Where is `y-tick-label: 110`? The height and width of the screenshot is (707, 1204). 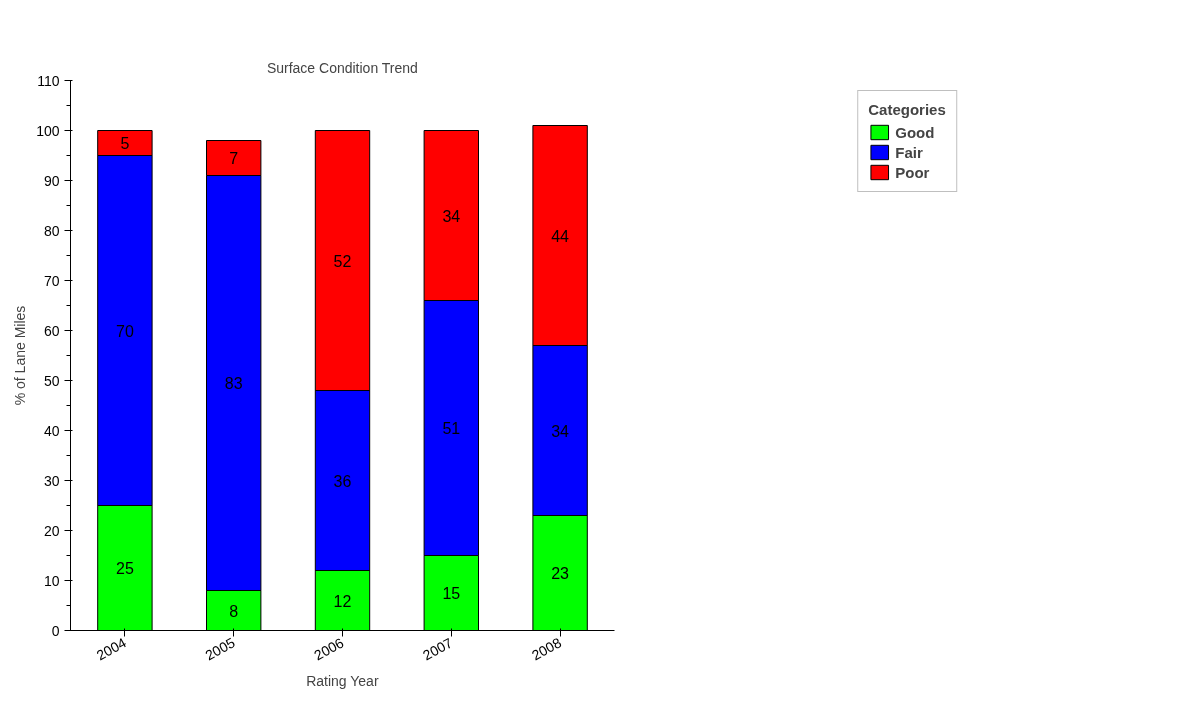 y-tick-label: 110 is located at coordinates (48, 80).